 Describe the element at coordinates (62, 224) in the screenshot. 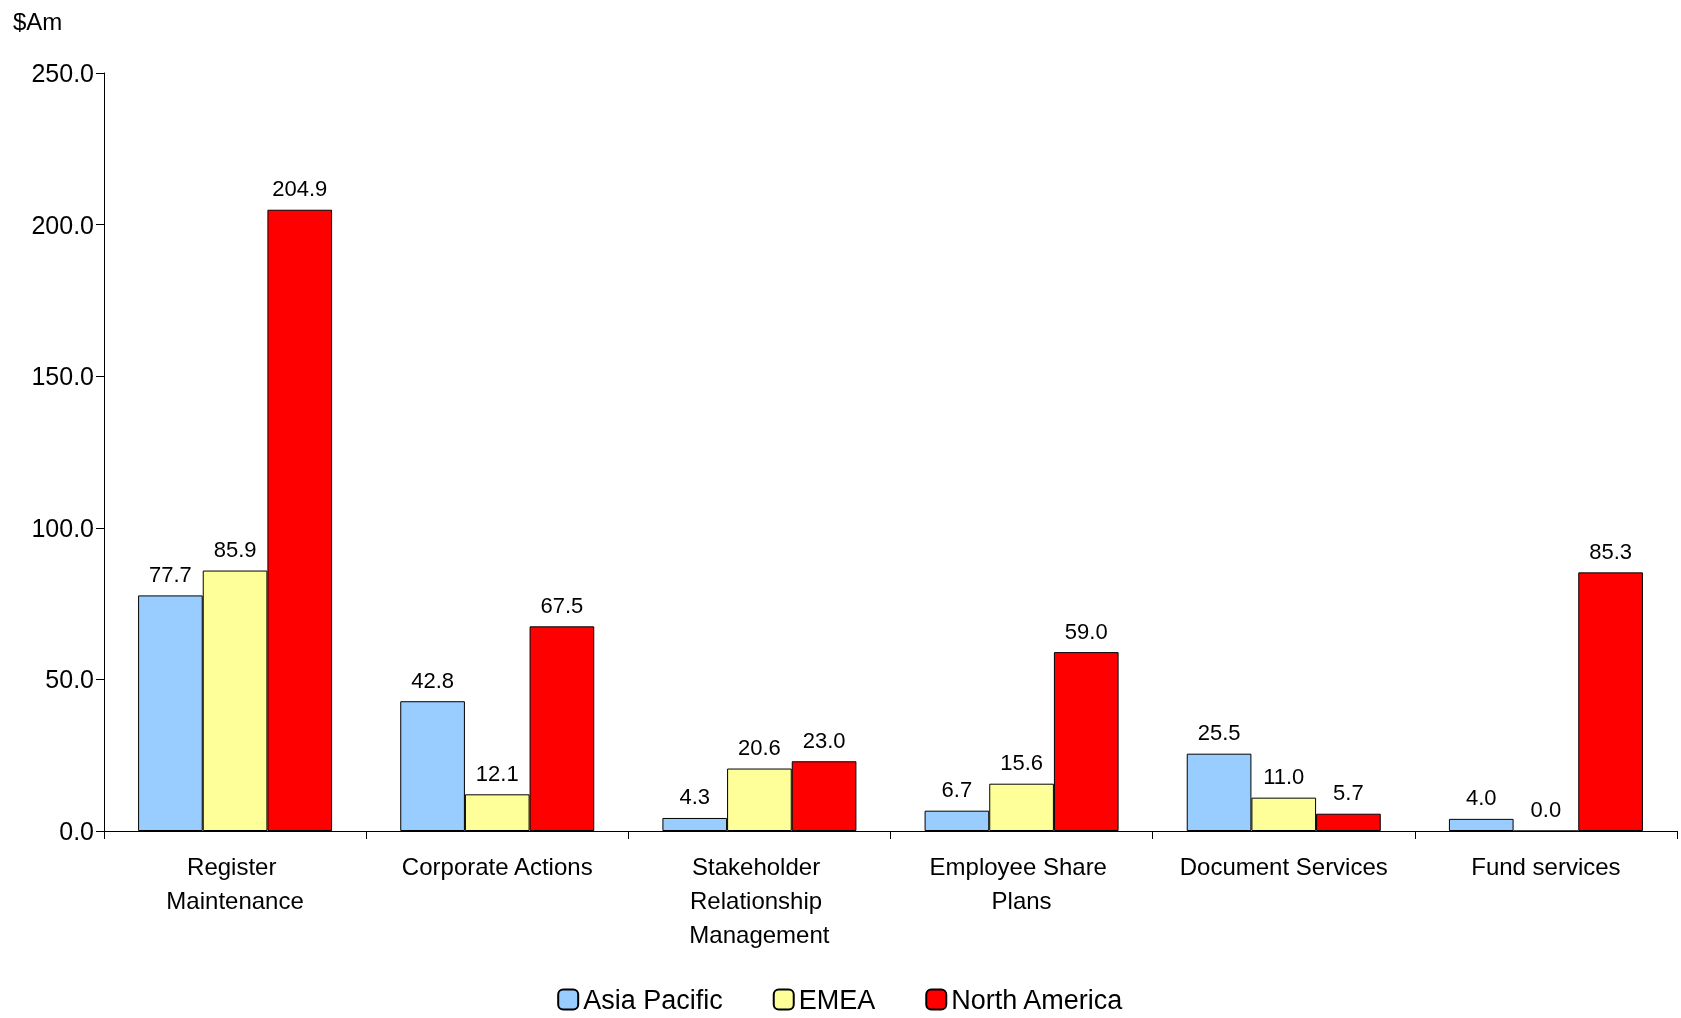

I see `y-tick-label: 200.0` at that location.